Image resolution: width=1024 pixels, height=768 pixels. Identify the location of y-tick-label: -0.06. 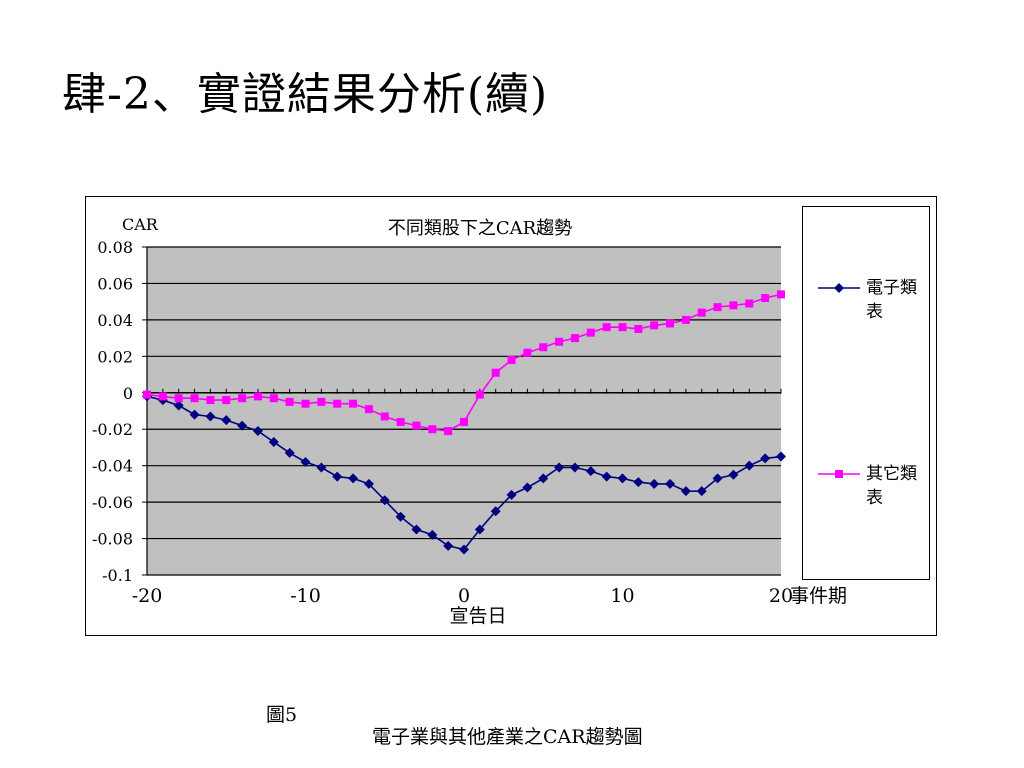
(112, 502).